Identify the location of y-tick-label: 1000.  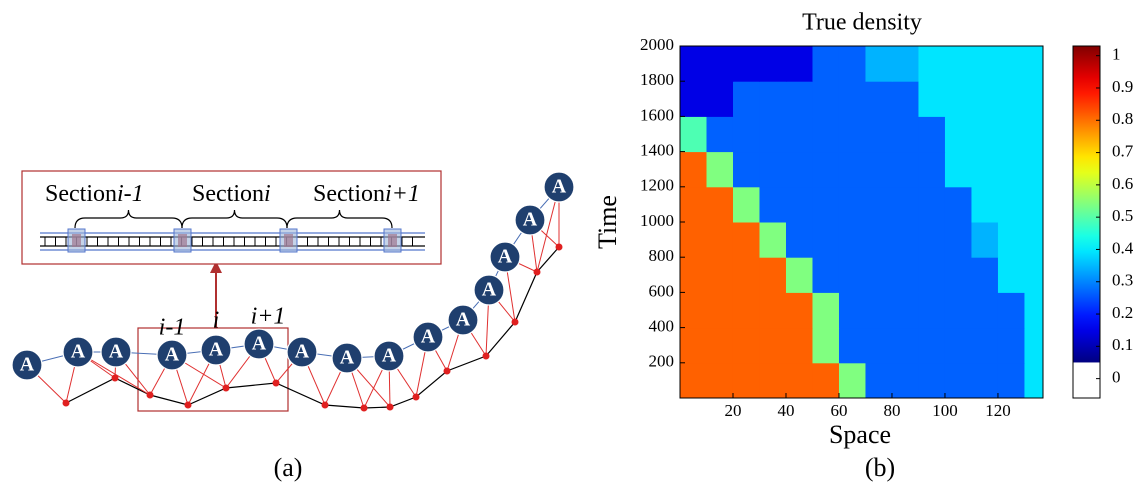
(657, 220).